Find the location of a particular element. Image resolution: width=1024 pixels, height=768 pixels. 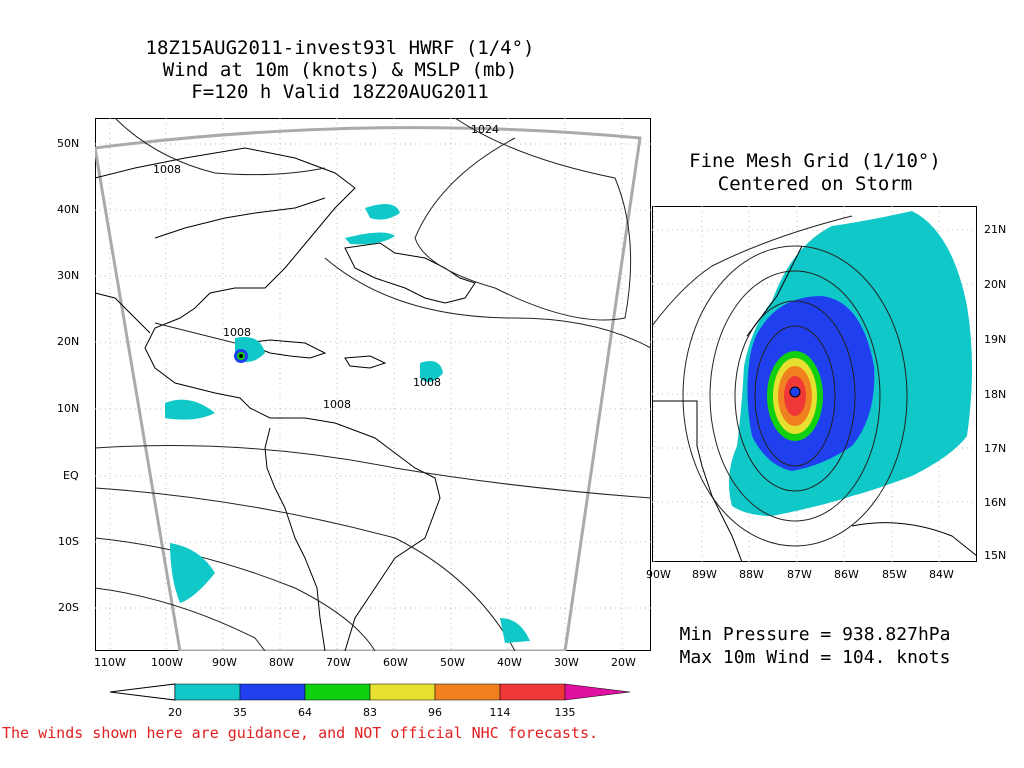

fine-mesh-frame is located at coordinates (814, 384).